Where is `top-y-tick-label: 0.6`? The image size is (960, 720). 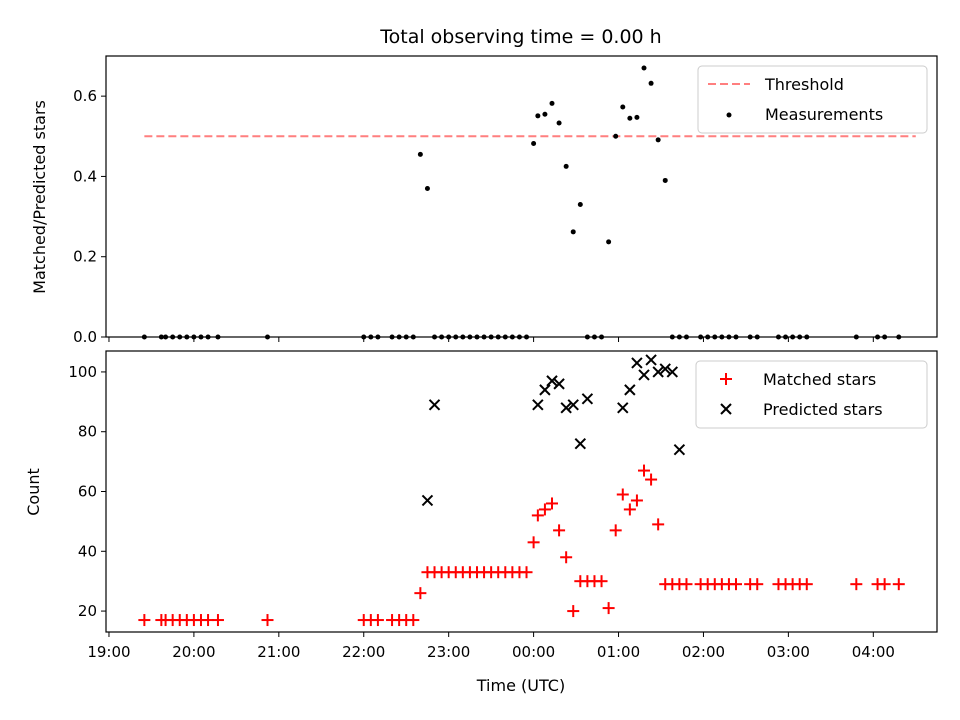
top-y-tick-label: 0.6 is located at coordinates (85, 96).